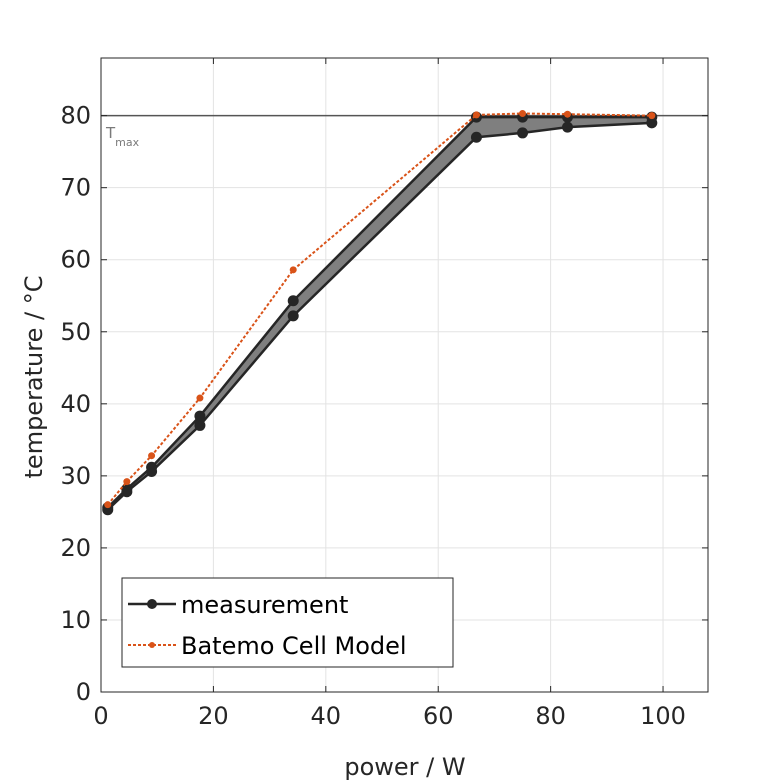 The width and height of the screenshot is (781, 781). Describe the element at coordinates (75, 548) in the screenshot. I see `y-tick-label: 20` at that location.